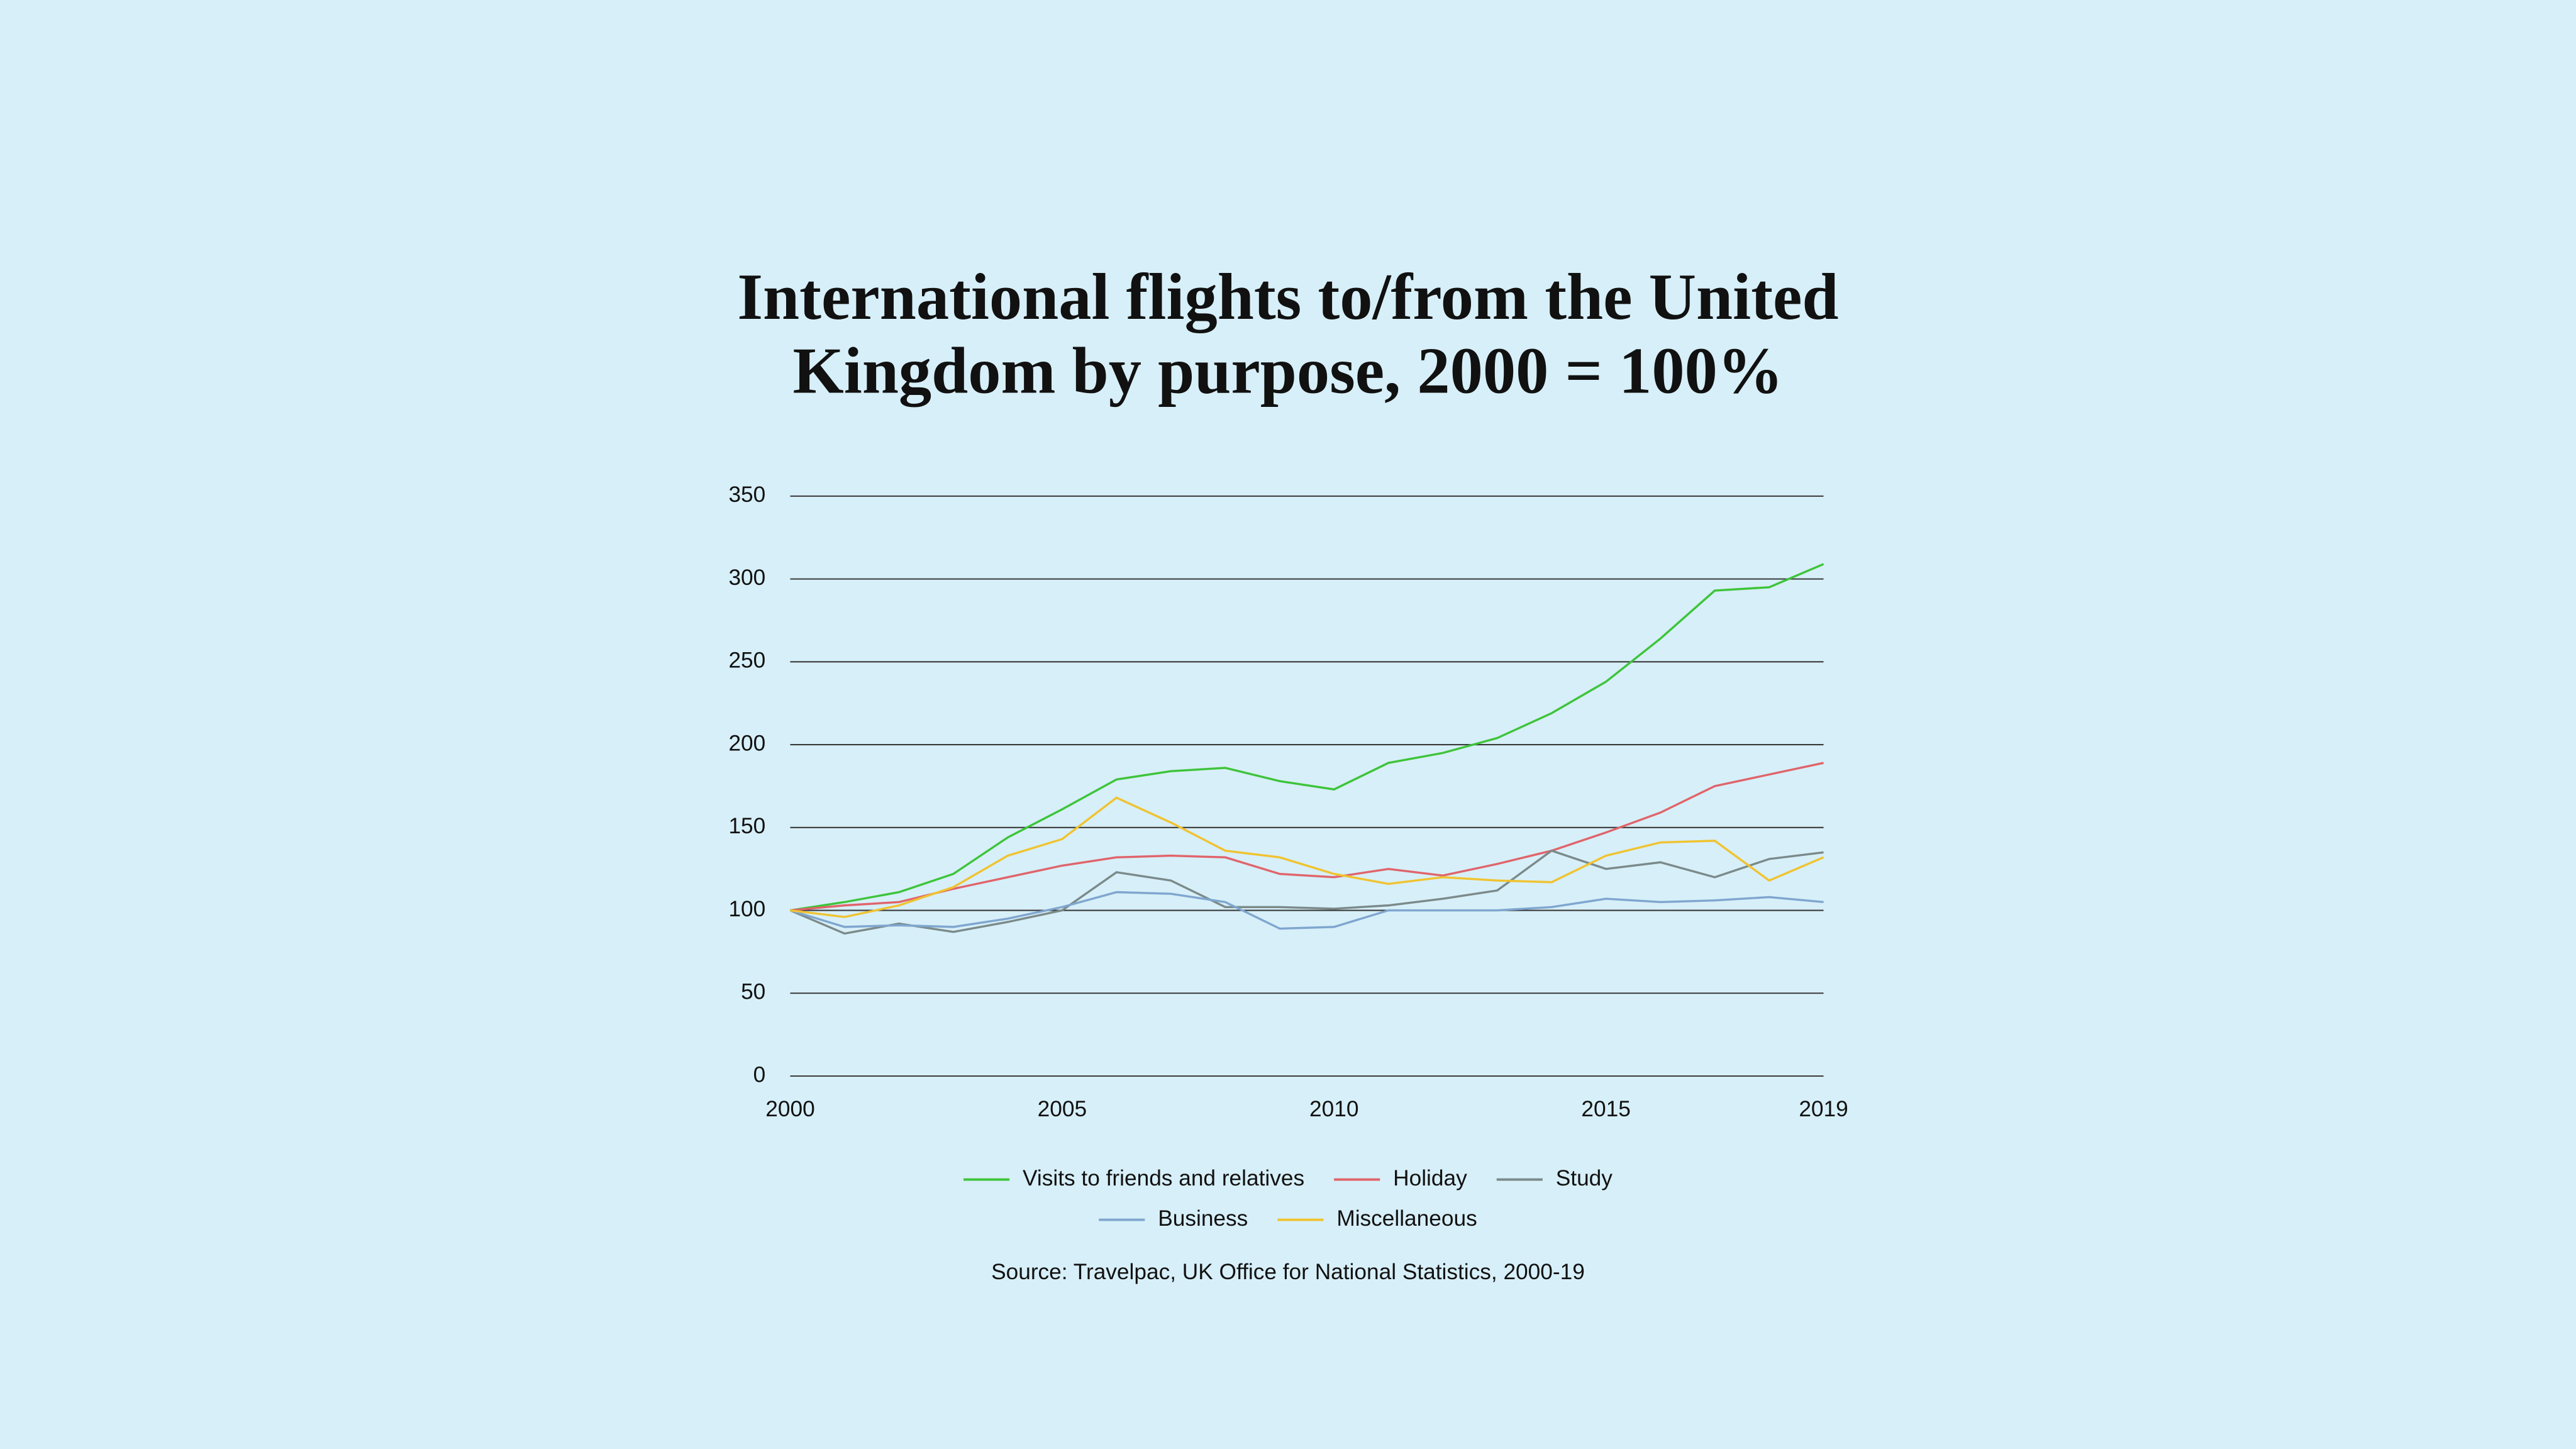 The width and height of the screenshot is (2576, 1449). What do you see at coordinates (1584, 1178) in the screenshot?
I see `legend-label: Study` at bounding box center [1584, 1178].